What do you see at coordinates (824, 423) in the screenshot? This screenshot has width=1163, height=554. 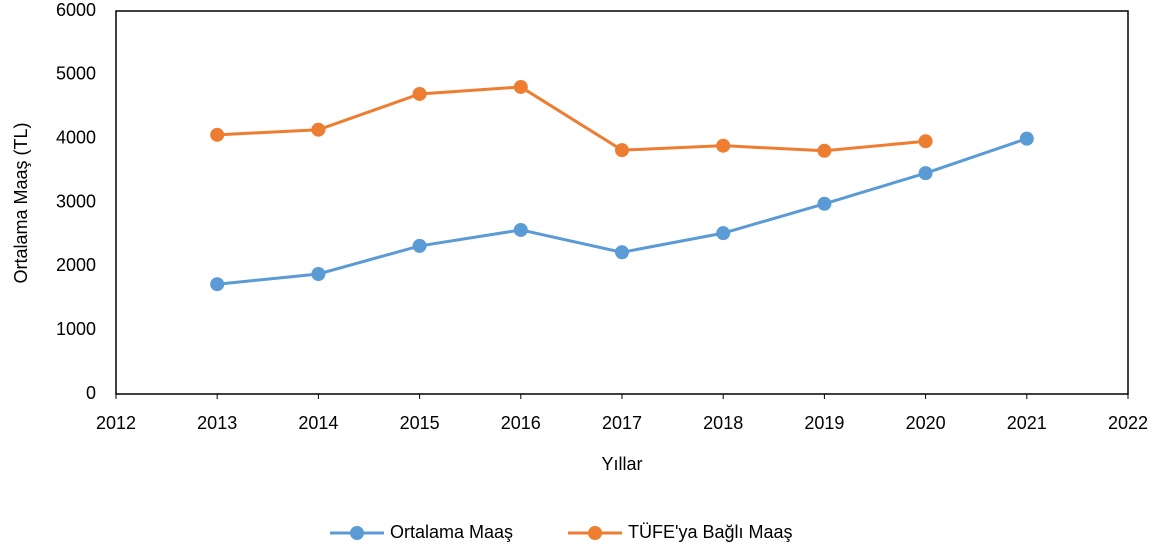 I see `x-tick-label: 2019` at bounding box center [824, 423].